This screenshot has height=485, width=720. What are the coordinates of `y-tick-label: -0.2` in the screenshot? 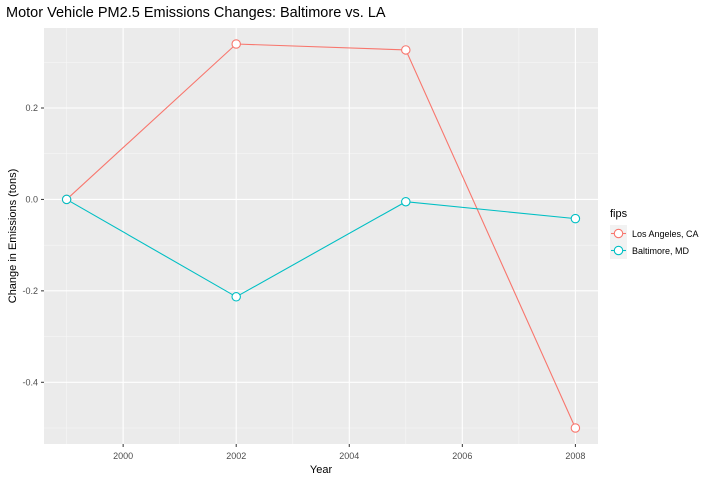 It's located at (30, 291).